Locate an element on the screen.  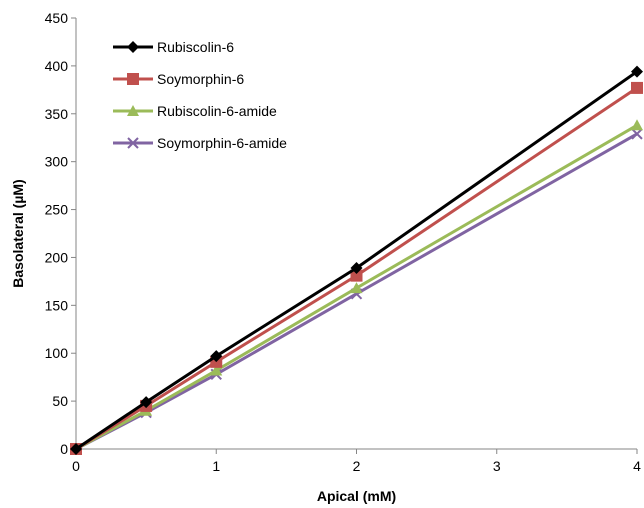
legend-label: Rubiscolin-6-amide is located at coordinates (217, 111).